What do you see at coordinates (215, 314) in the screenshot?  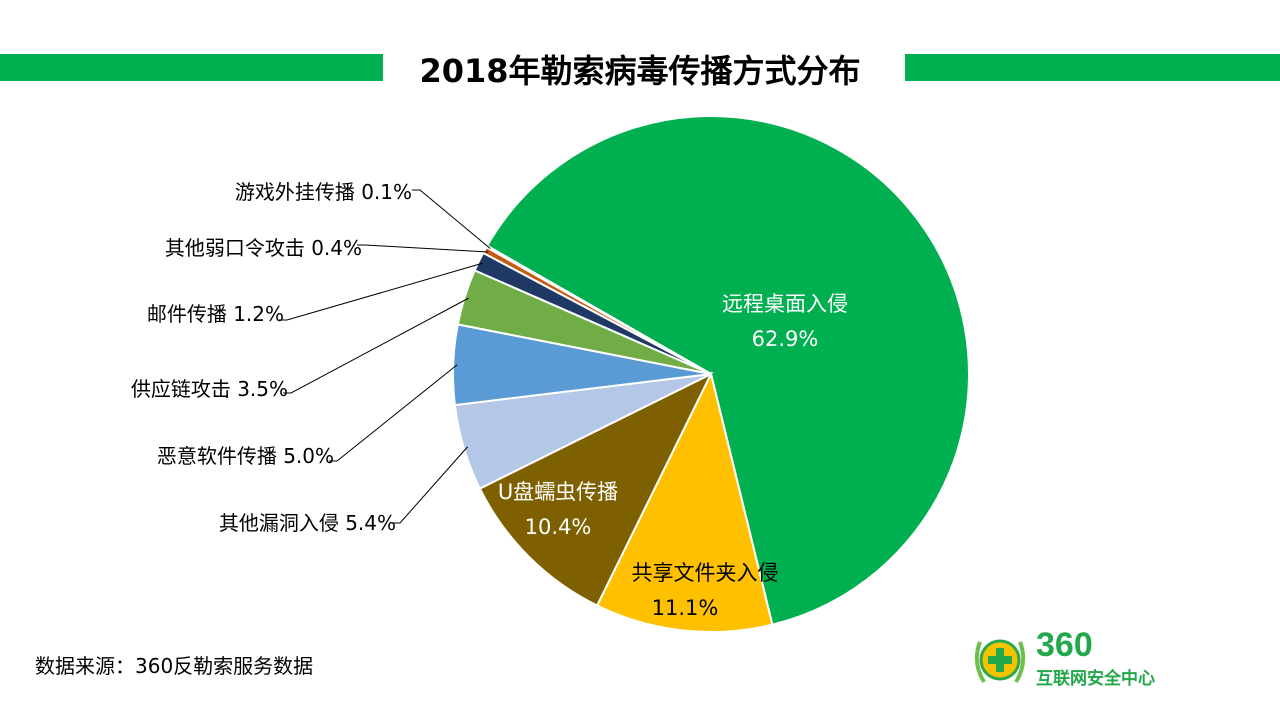 I see `slice-label-6: 邮件传播 1.2%` at bounding box center [215, 314].